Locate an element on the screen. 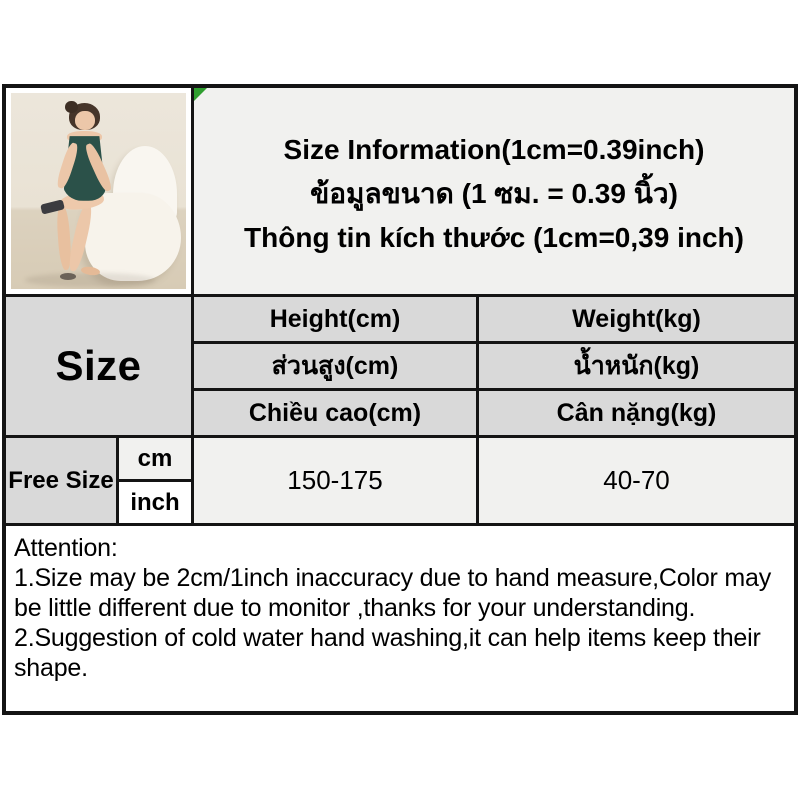 This screenshot has width=800, height=800. title-thai: ข้อมูลขนาด (1 ซม. = 0.39 นิ้ว) is located at coordinates (494, 193).